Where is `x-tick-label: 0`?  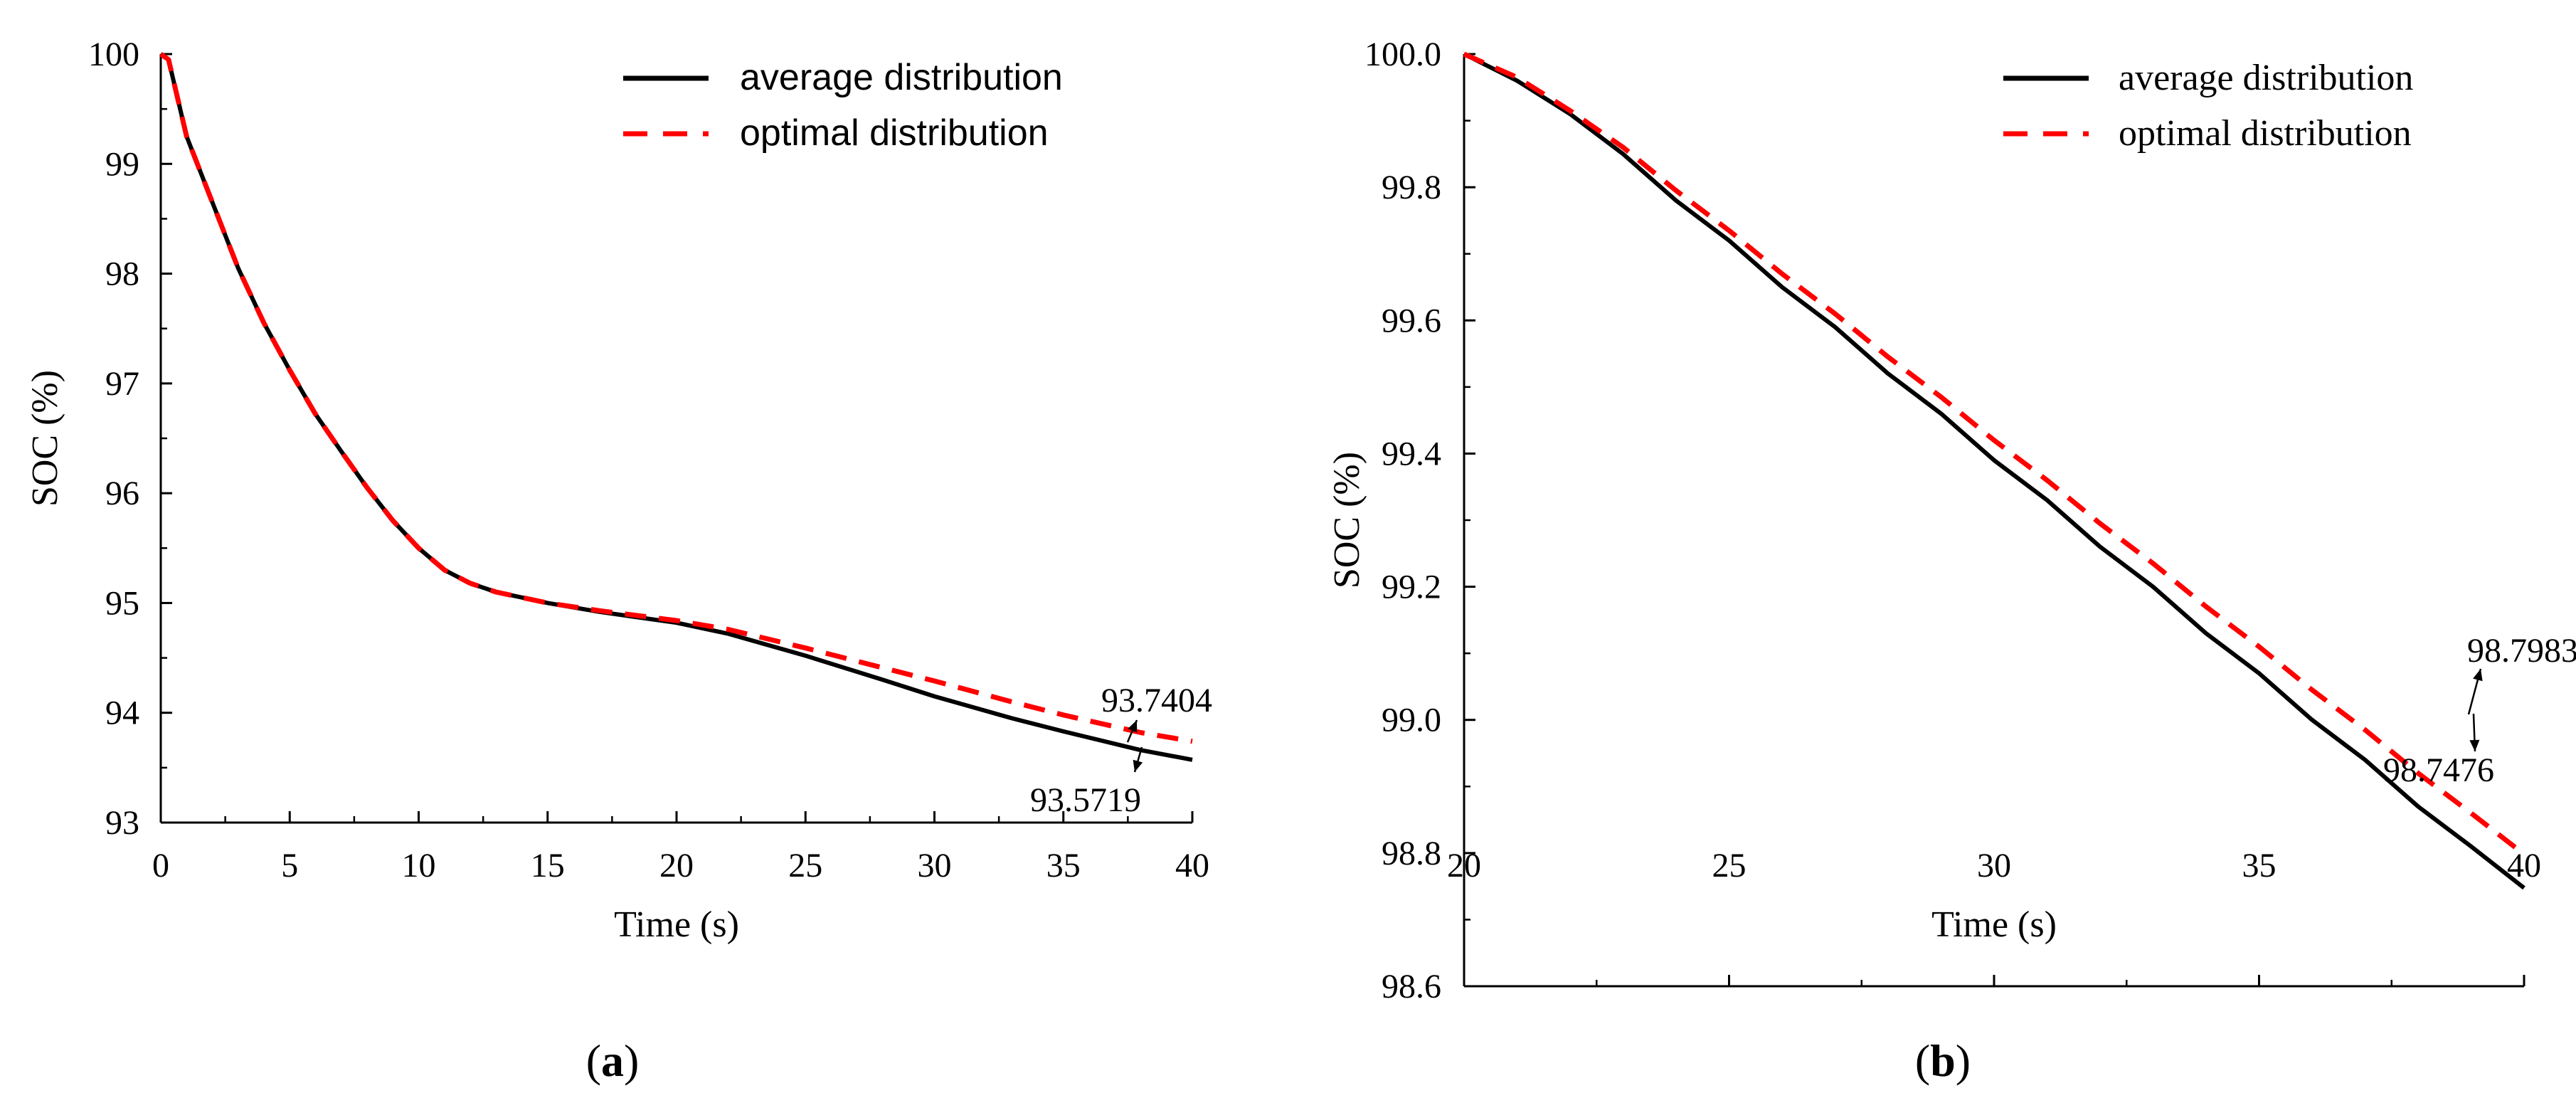 x-tick-label: 0 is located at coordinates (161, 865).